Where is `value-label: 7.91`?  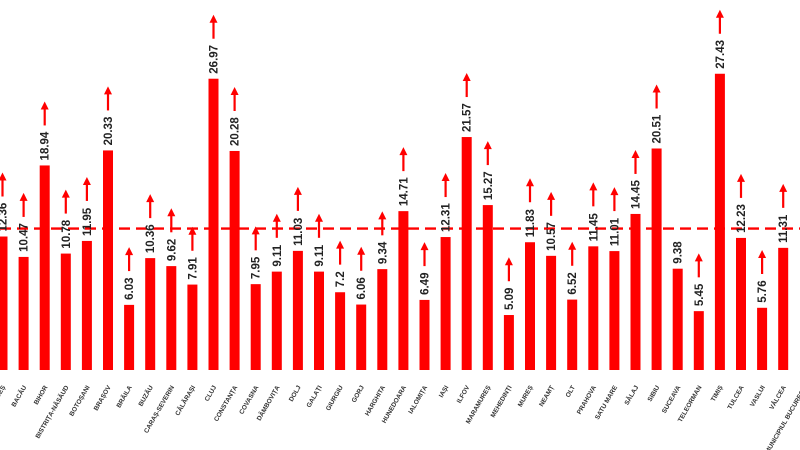 value-label: 7.91 is located at coordinates (193, 268).